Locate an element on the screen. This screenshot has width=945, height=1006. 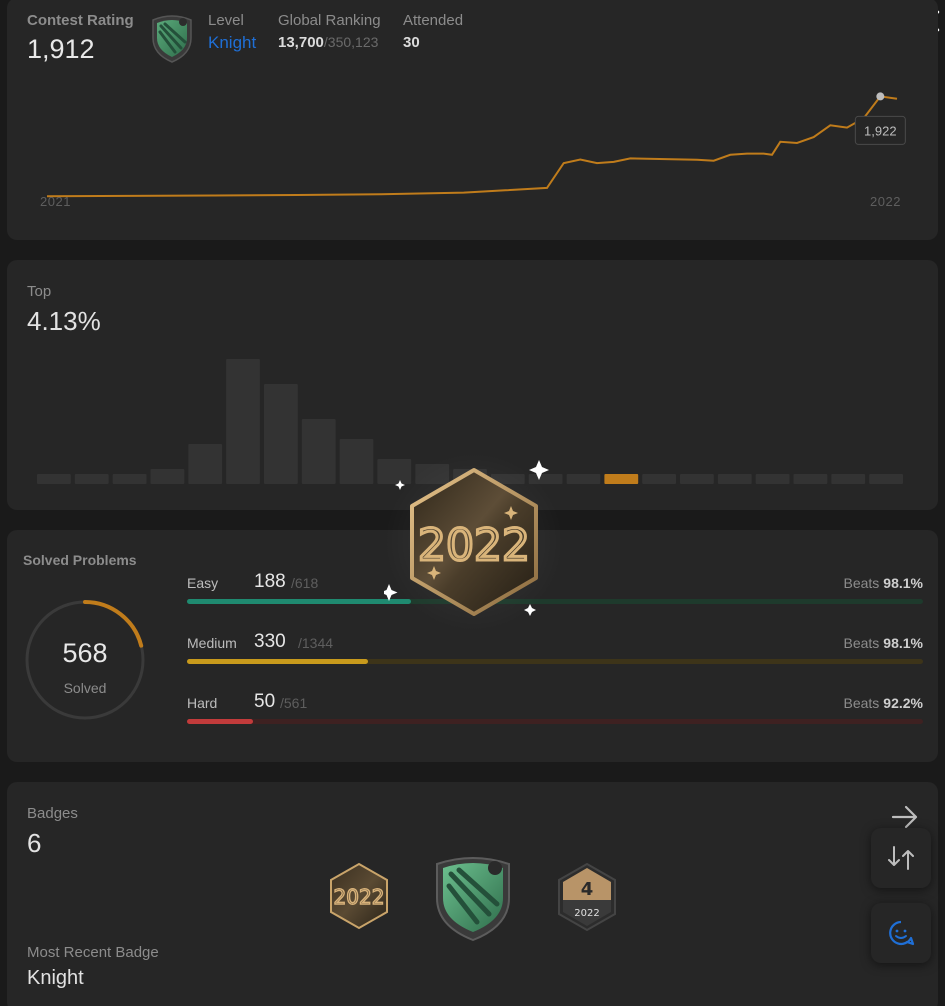
knight-shield-icon is located at coordinates (172, 39).